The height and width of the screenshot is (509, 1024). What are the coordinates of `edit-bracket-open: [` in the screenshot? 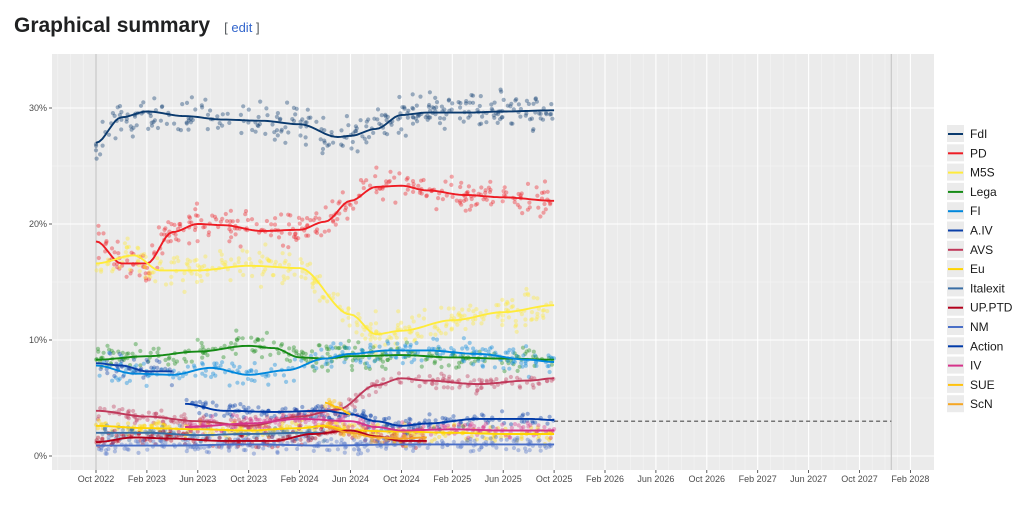 It's located at (226, 27).